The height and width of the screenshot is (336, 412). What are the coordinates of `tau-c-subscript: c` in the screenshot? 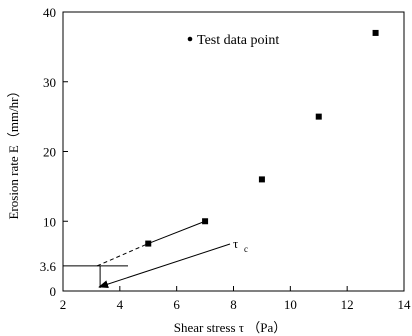 It's located at (246, 249).